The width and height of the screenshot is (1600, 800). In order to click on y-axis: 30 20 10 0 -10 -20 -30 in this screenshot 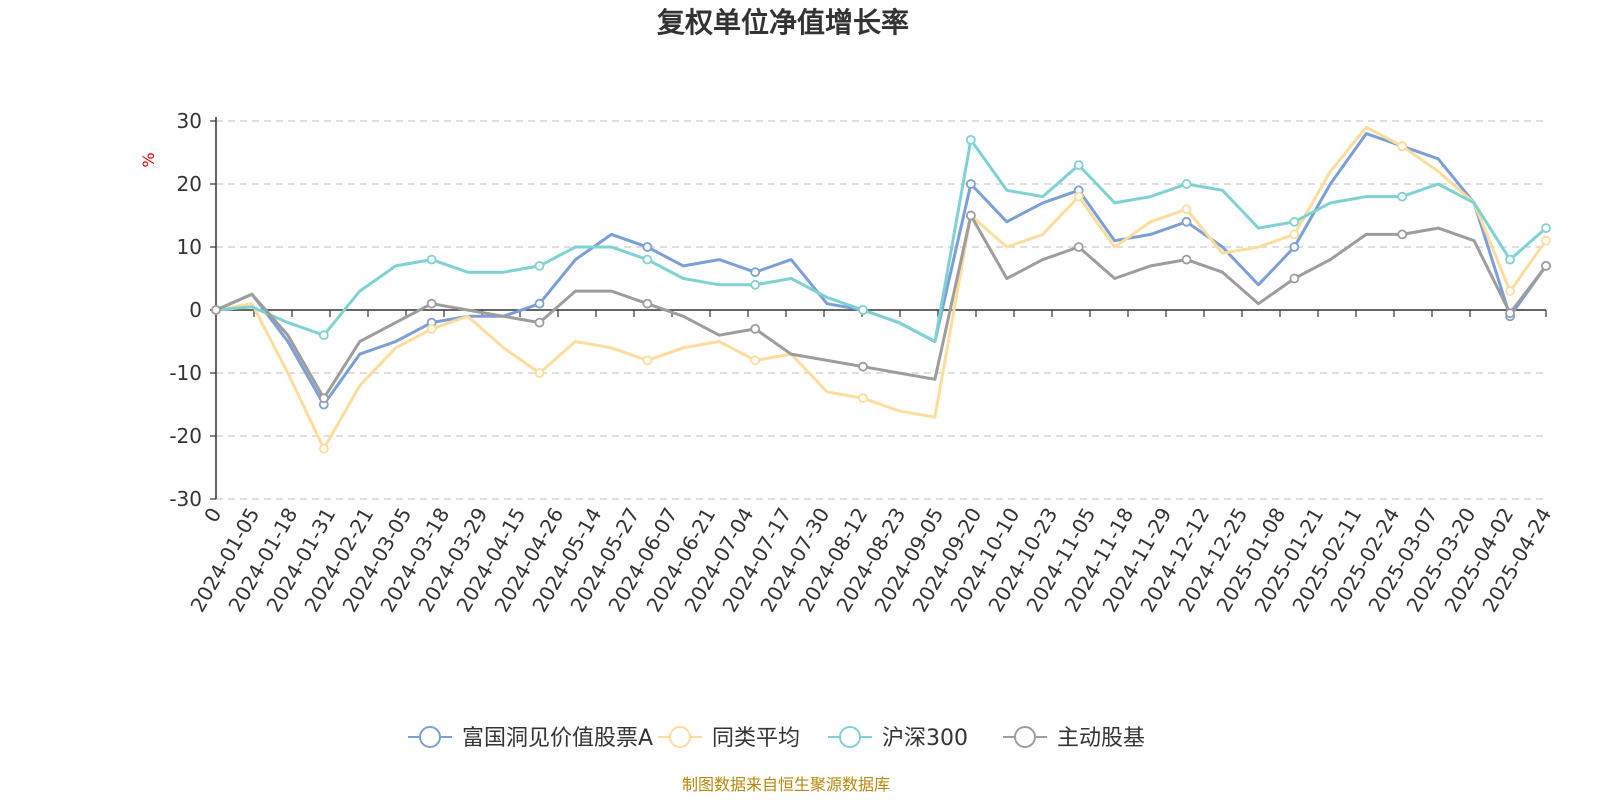, I will do `click(193, 310)`.